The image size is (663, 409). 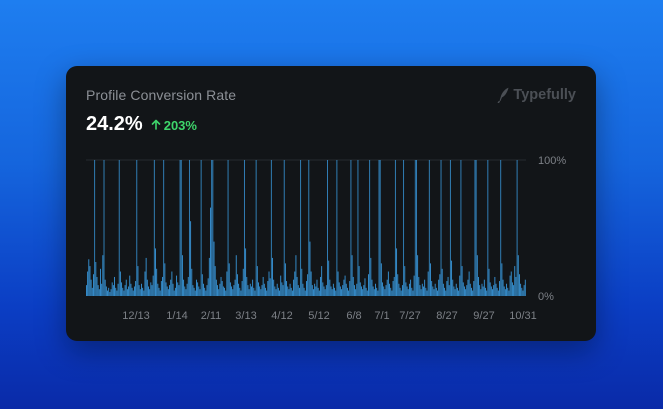 I want to click on x-tick-label: 5/12, so click(x=318, y=316).